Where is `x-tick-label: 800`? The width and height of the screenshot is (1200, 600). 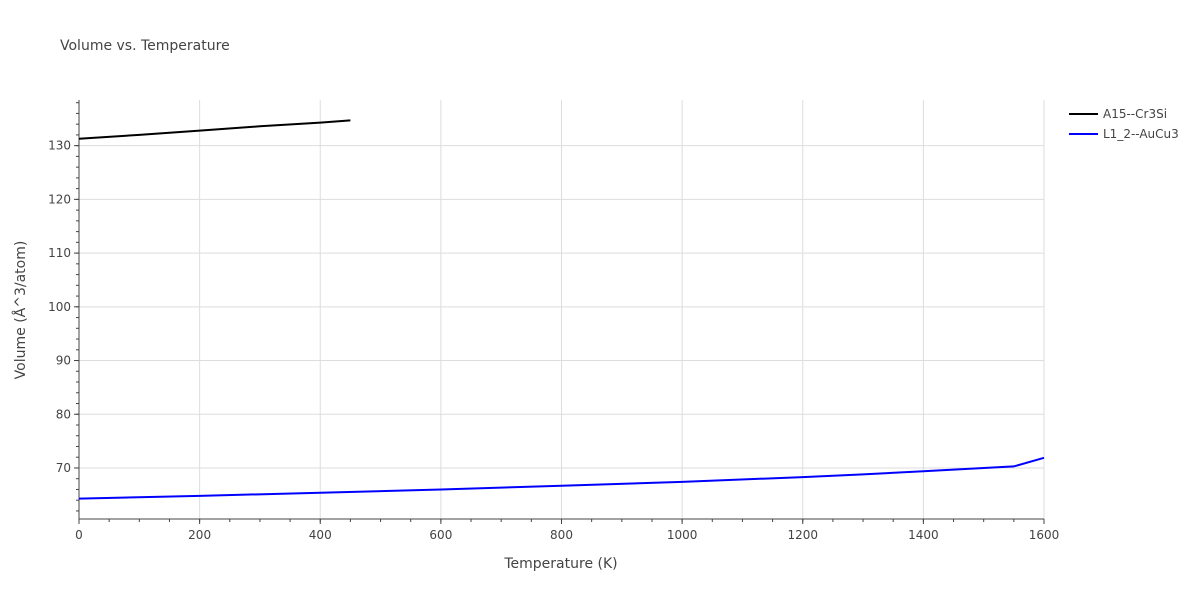
x-tick-label: 800 is located at coordinates (561, 535).